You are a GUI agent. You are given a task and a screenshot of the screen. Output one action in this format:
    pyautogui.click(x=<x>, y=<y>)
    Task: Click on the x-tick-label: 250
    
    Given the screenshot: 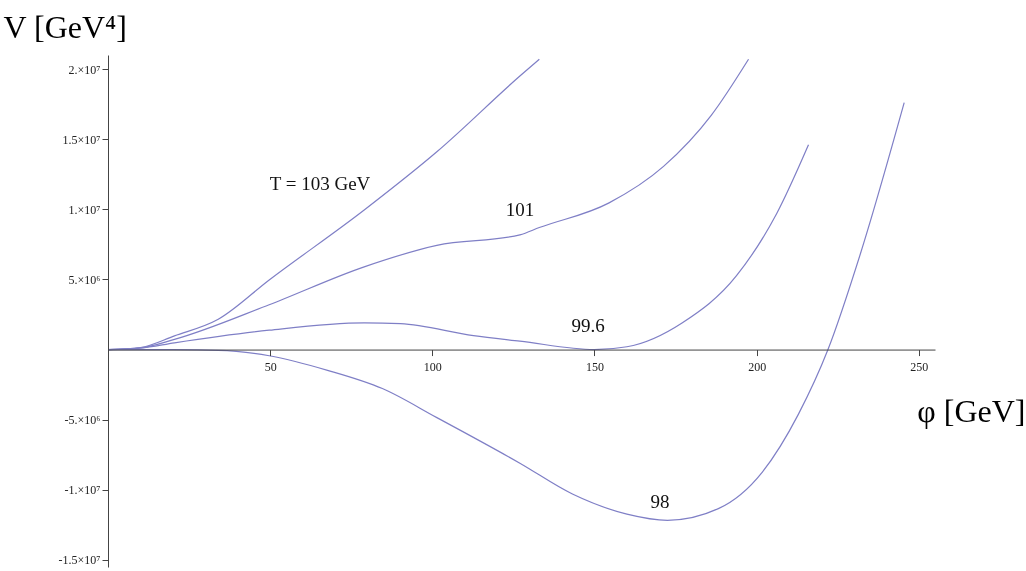 What is the action you would take?
    pyautogui.click(x=919, y=367)
    